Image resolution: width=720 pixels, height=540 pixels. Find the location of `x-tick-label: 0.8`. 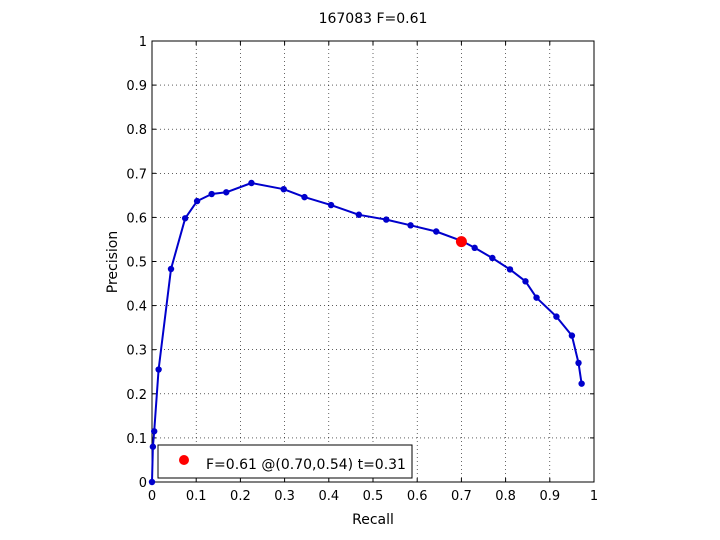

x-tick-label: 0.8 is located at coordinates (505, 496).